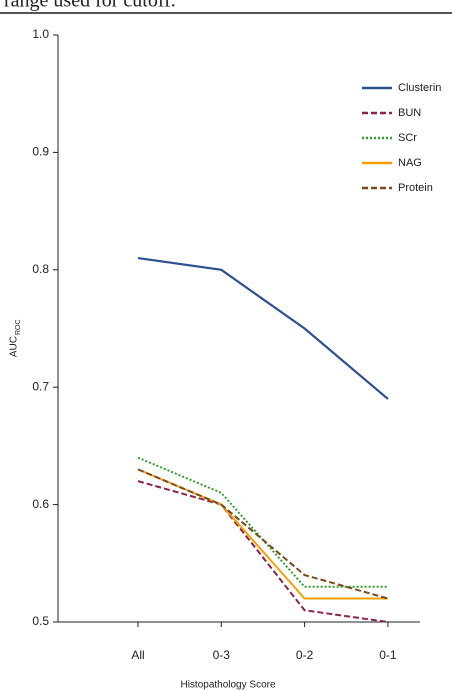  Describe the element at coordinates (409, 113) in the screenshot. I see `legend-label: BUN` at that location.